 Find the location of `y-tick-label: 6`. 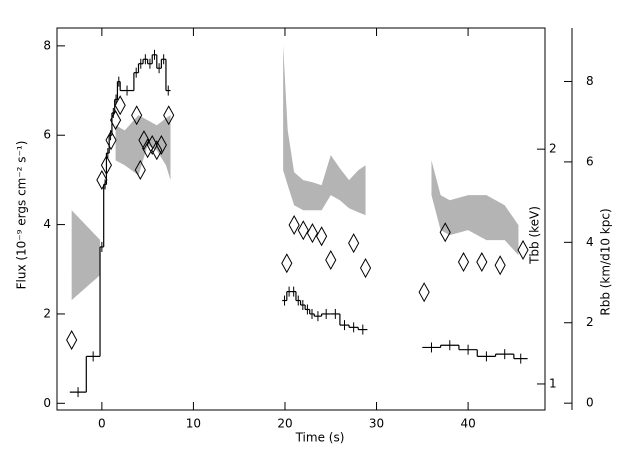

y-tick-label: 6 is located at coordinates (47, 135).